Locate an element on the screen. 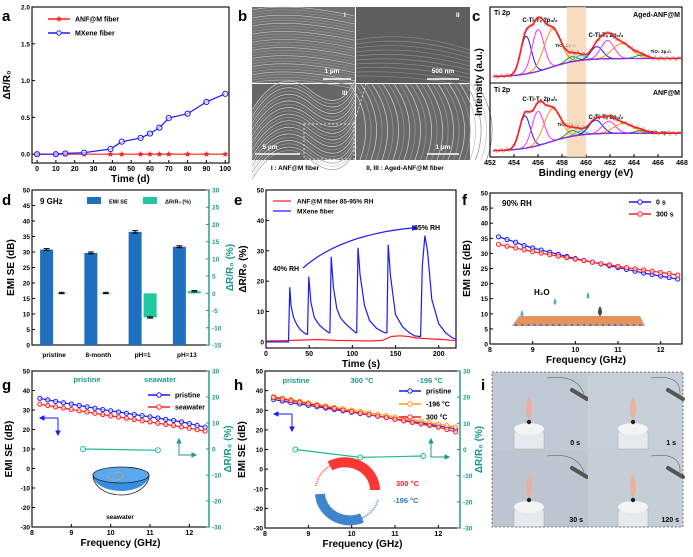  y2-axis-label: ΔR/R₀ (%) is located at coordinates (230, 267).